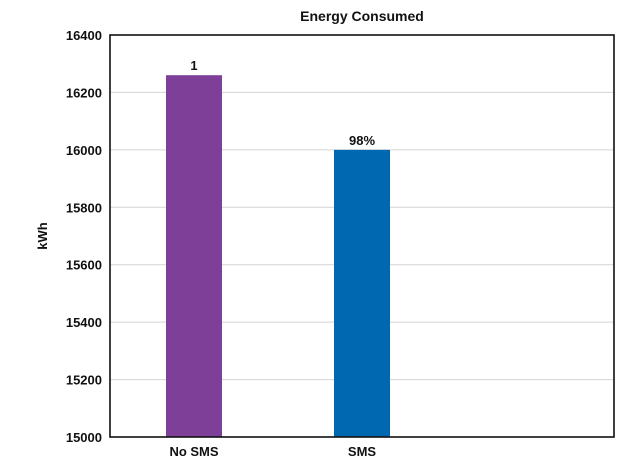 This screenshot has width=644, height=476. Describe the element at coordinates (84, 35) in the screenshot. I see `y-tick-label: 16400` at that location.